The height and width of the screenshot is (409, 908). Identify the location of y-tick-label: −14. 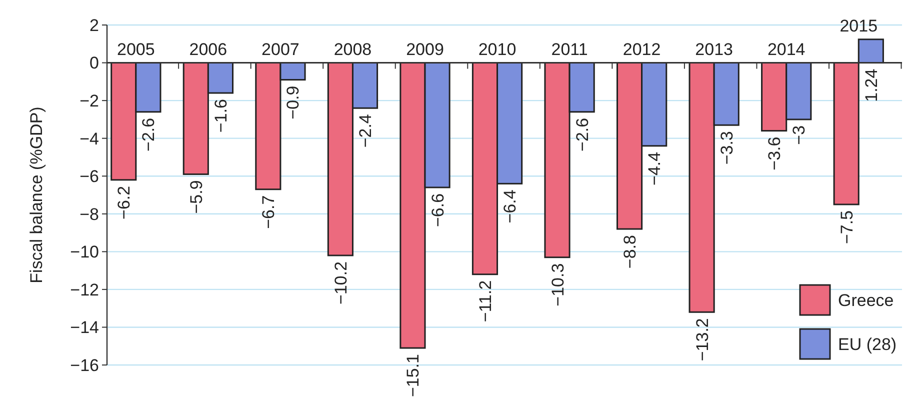
(84, 328).